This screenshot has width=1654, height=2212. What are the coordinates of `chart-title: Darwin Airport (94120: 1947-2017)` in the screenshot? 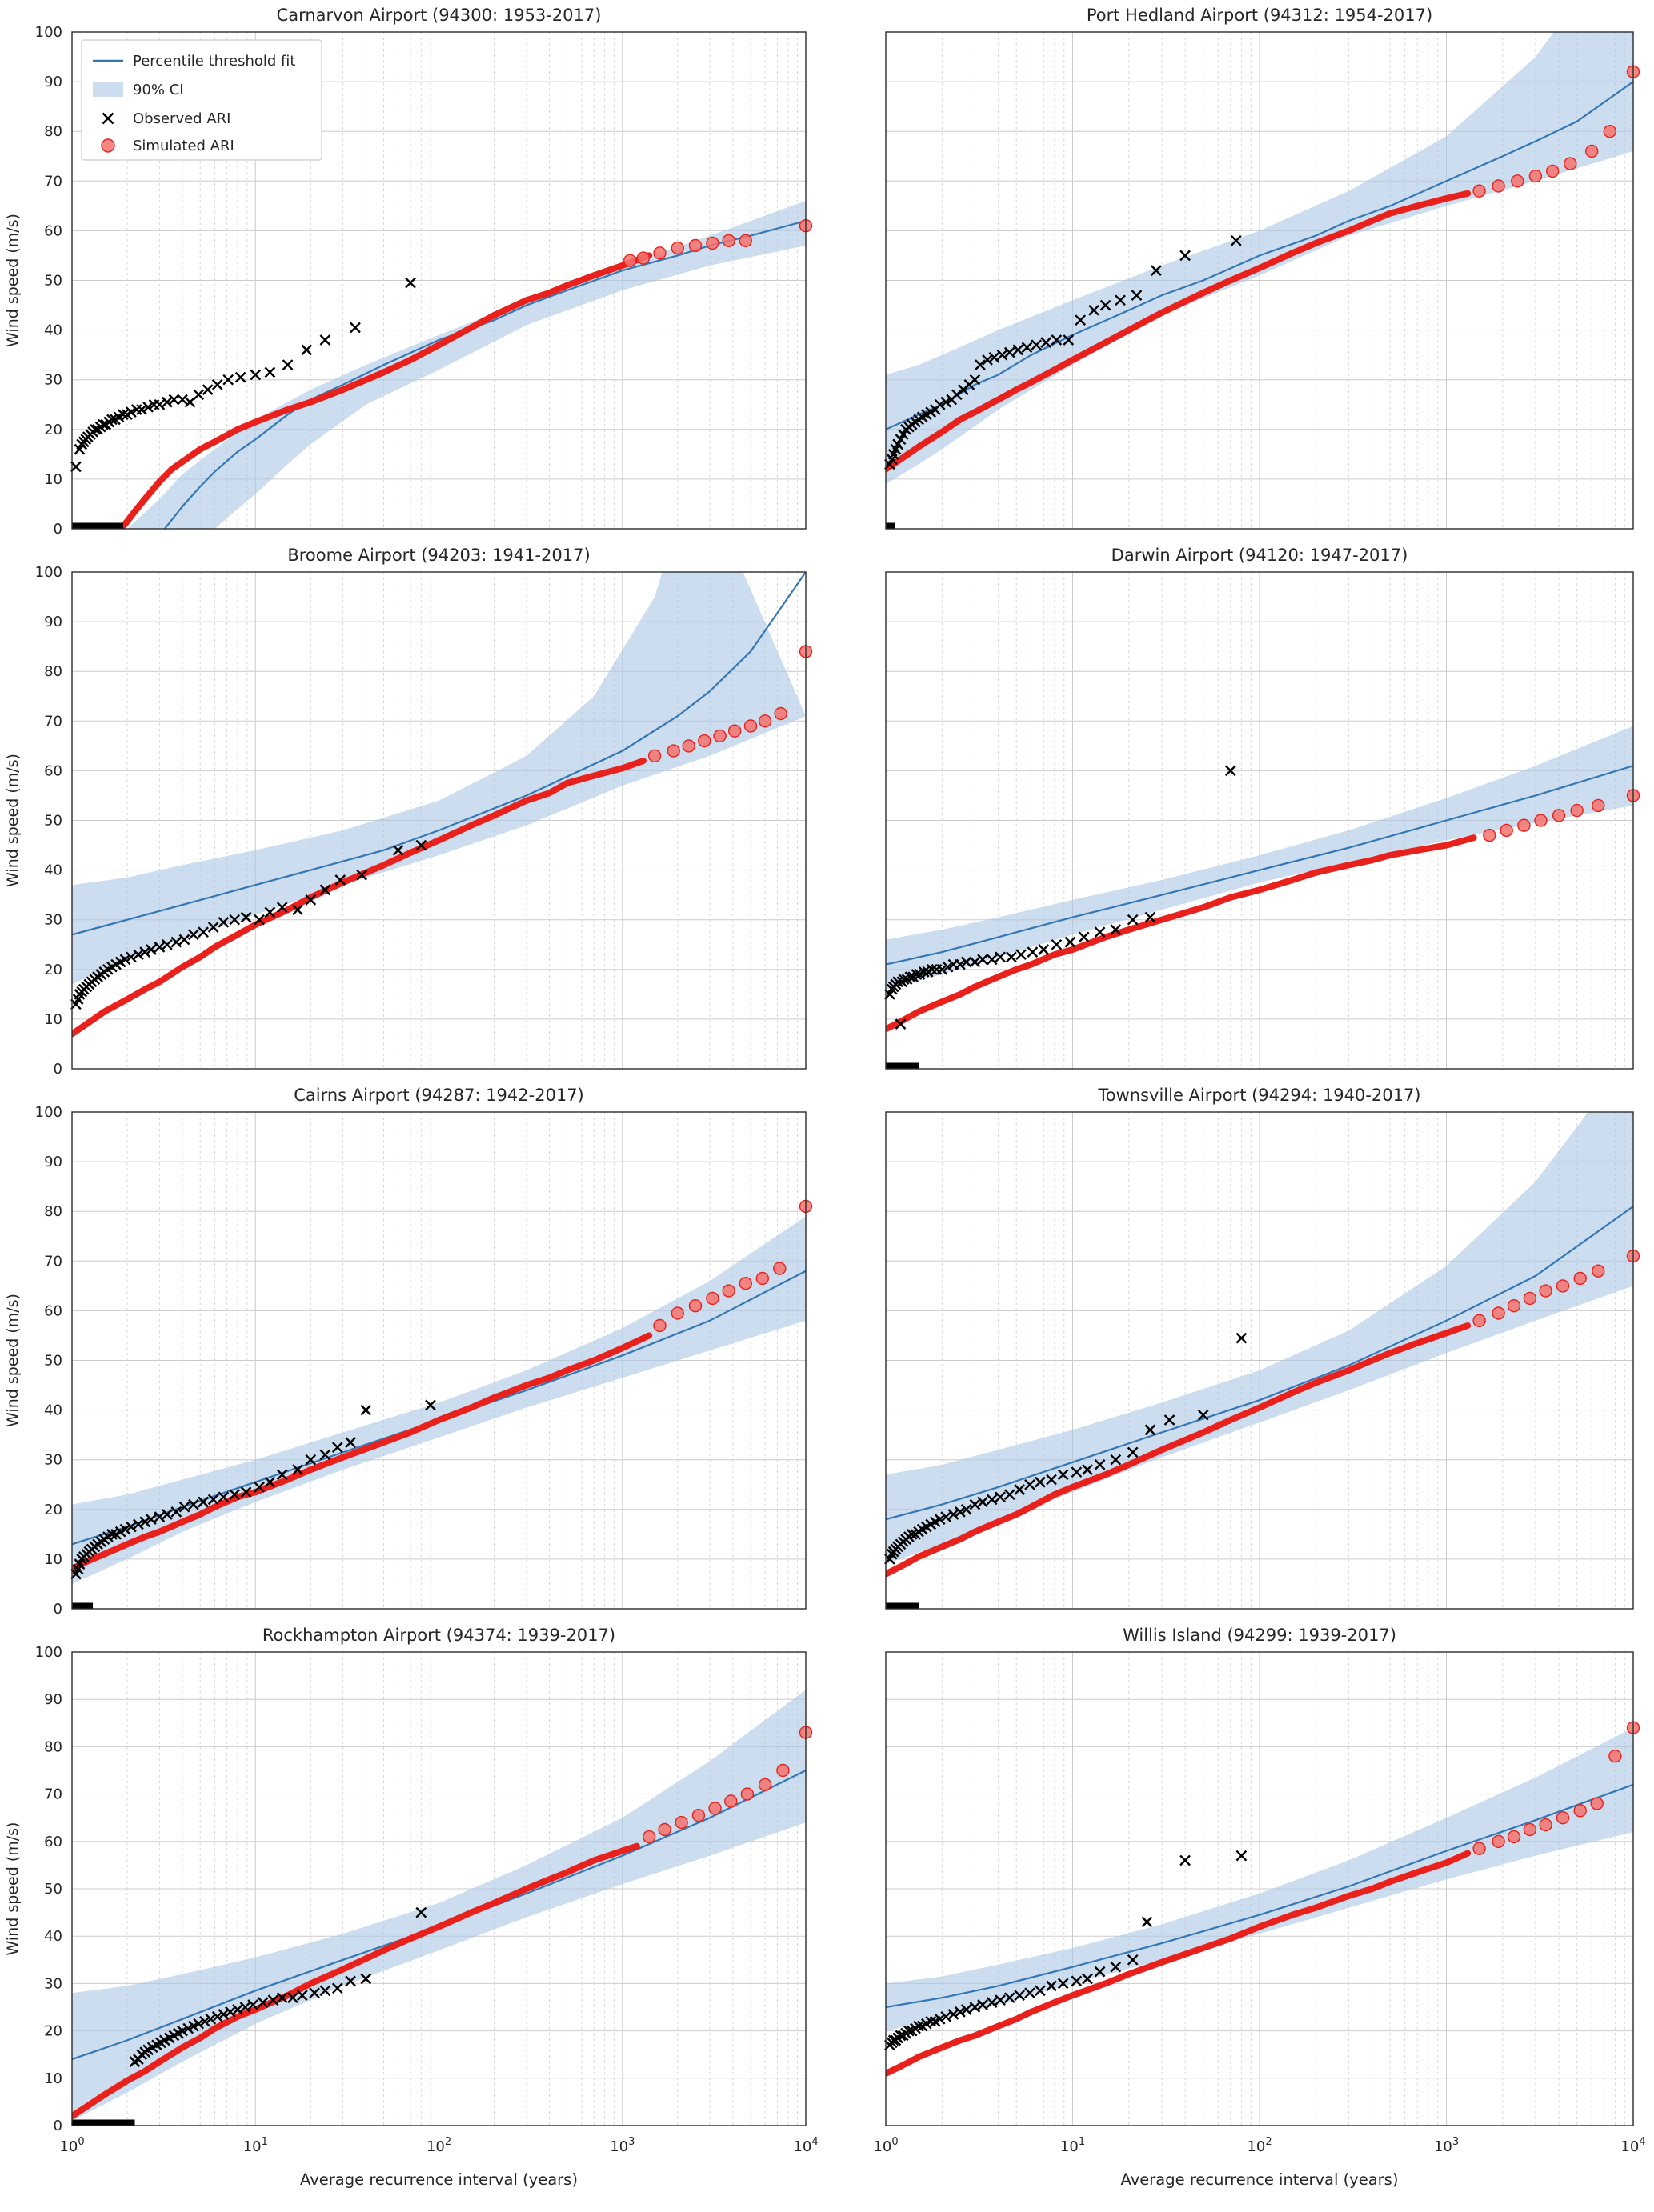 It's located at (1259, 555).